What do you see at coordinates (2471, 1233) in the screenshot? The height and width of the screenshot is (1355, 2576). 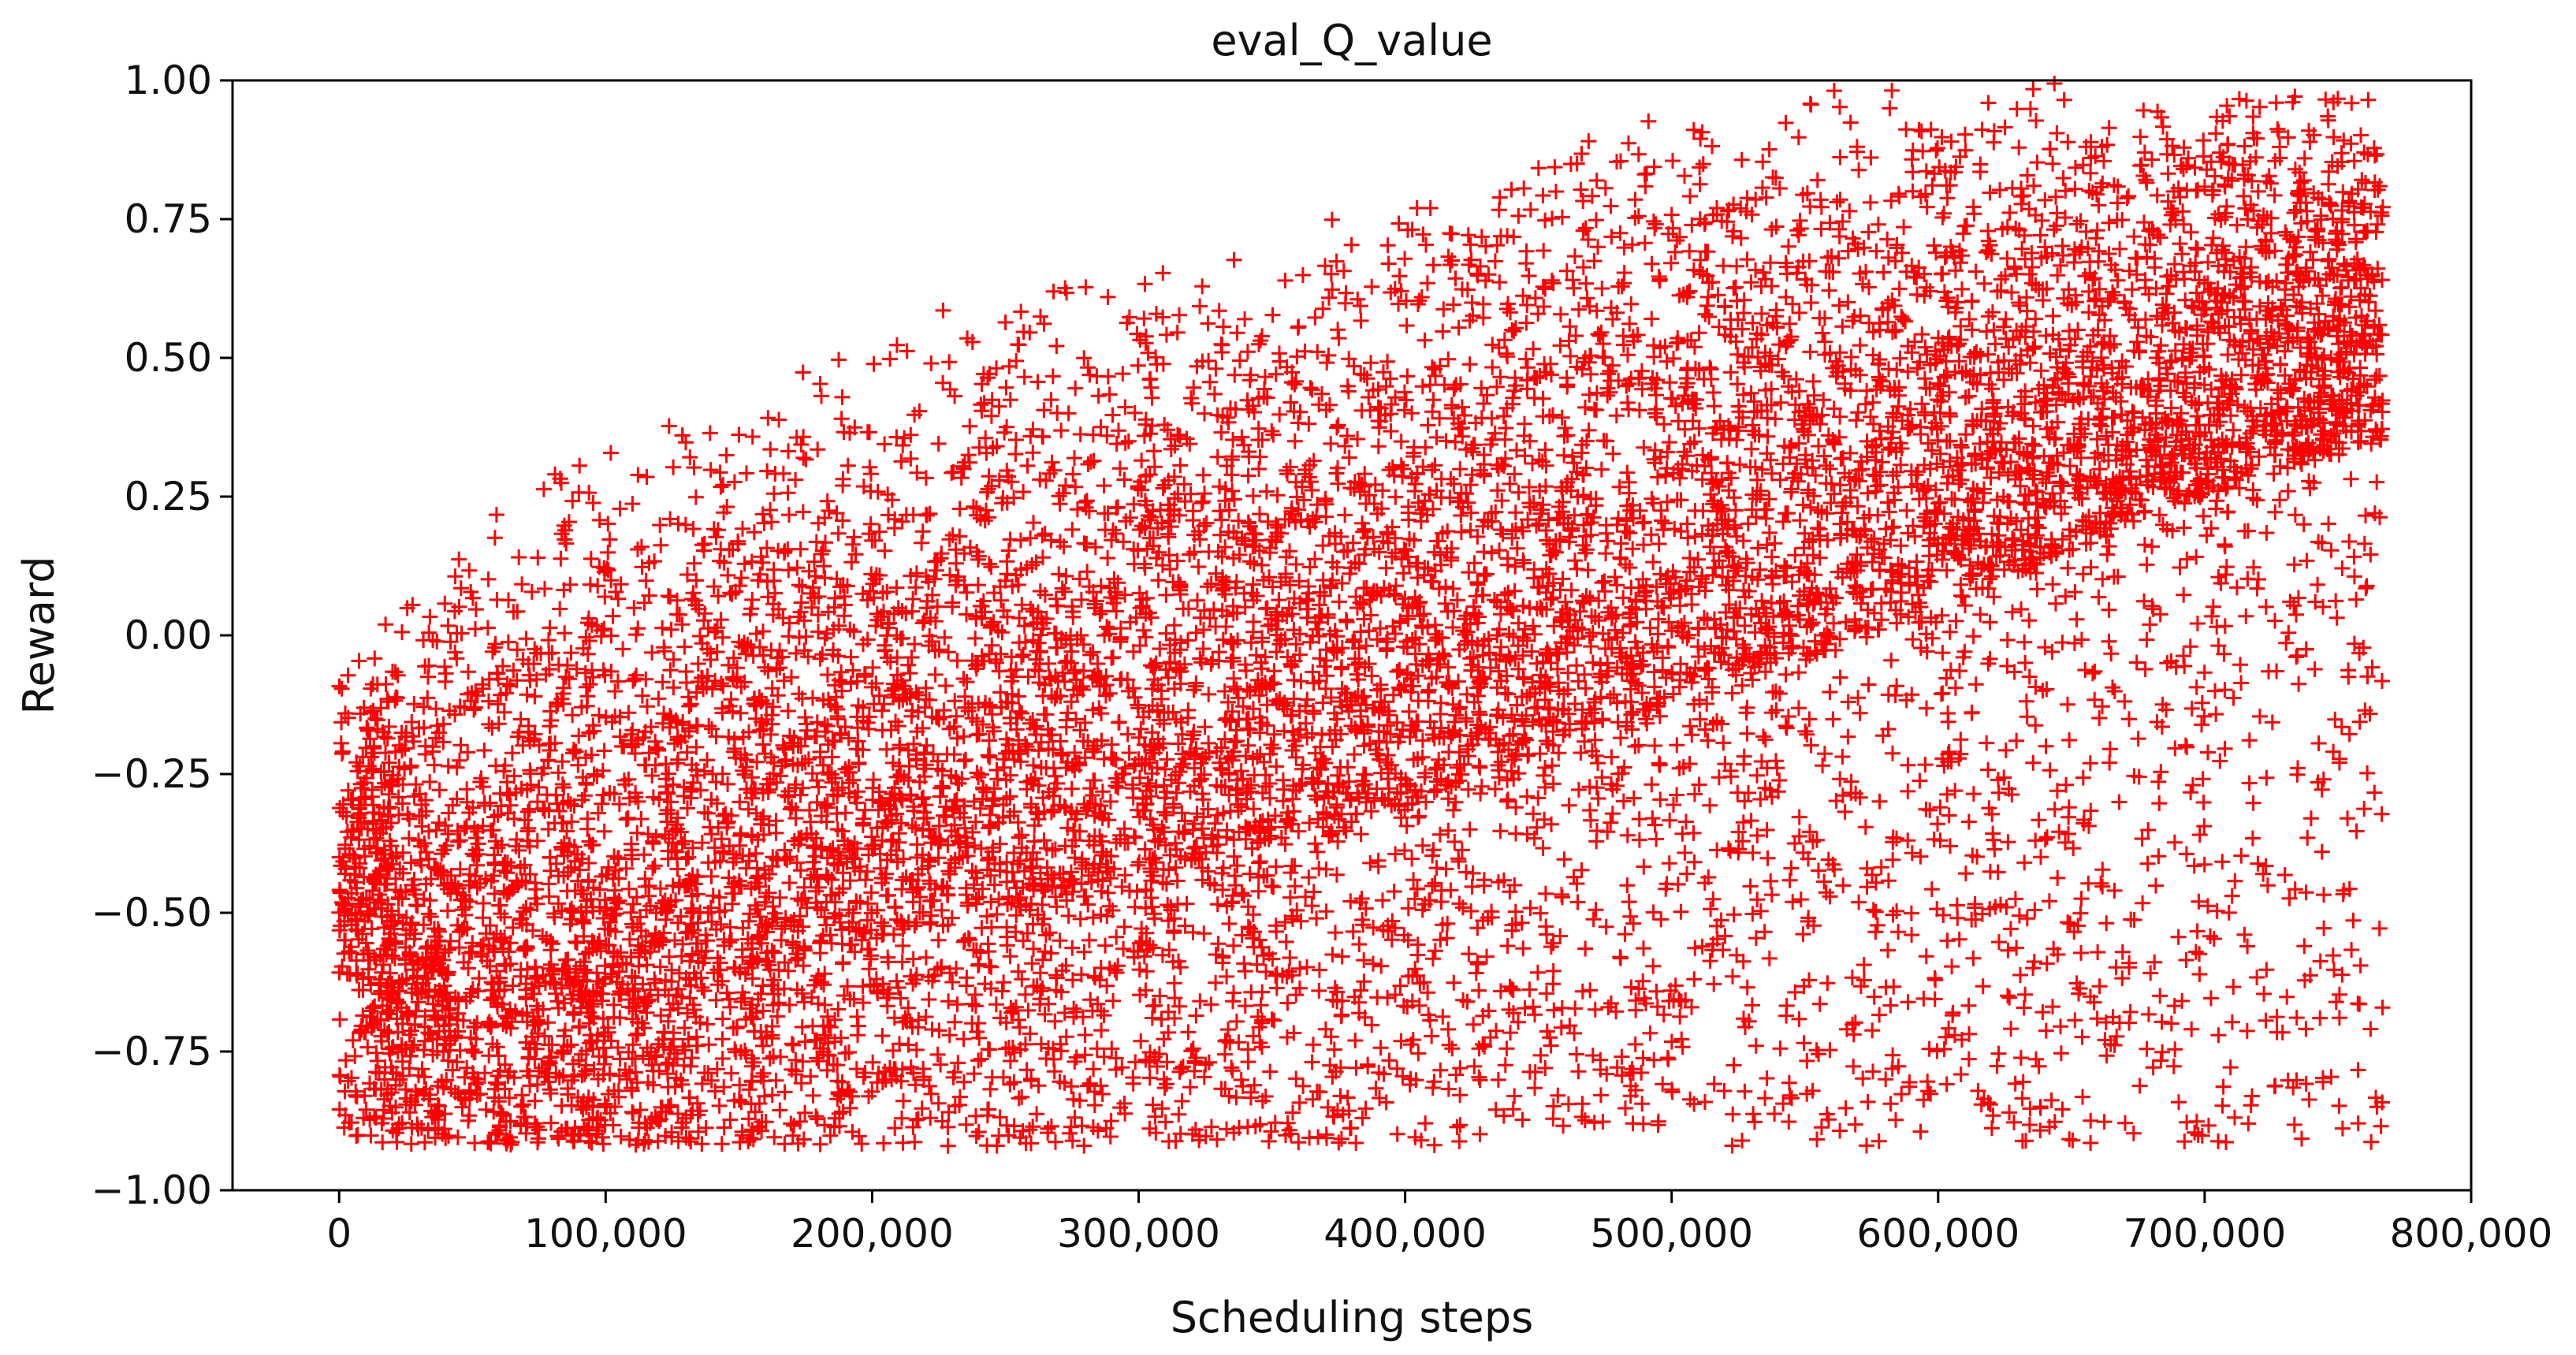 I see `x-tick-label: 800,000` at bounding box center [2471, 1233].